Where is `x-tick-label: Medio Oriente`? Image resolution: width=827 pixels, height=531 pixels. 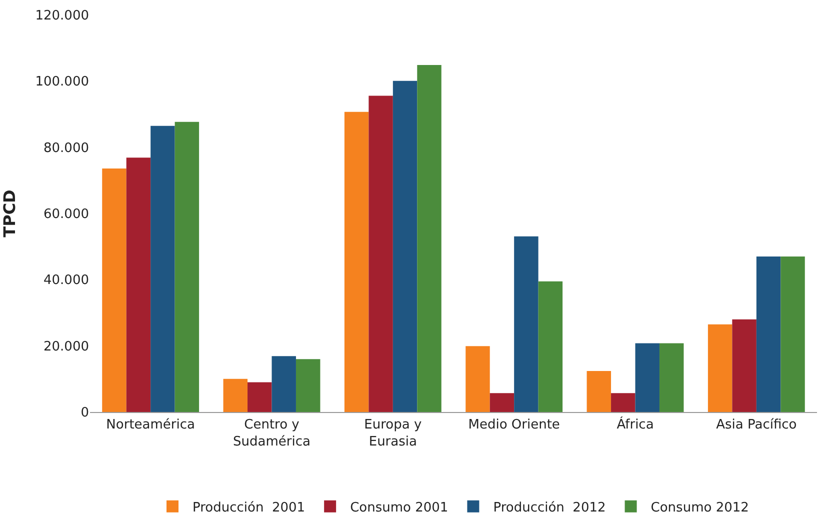
x-tick-label: Medio Oriente is located at coordinates (514, 425).